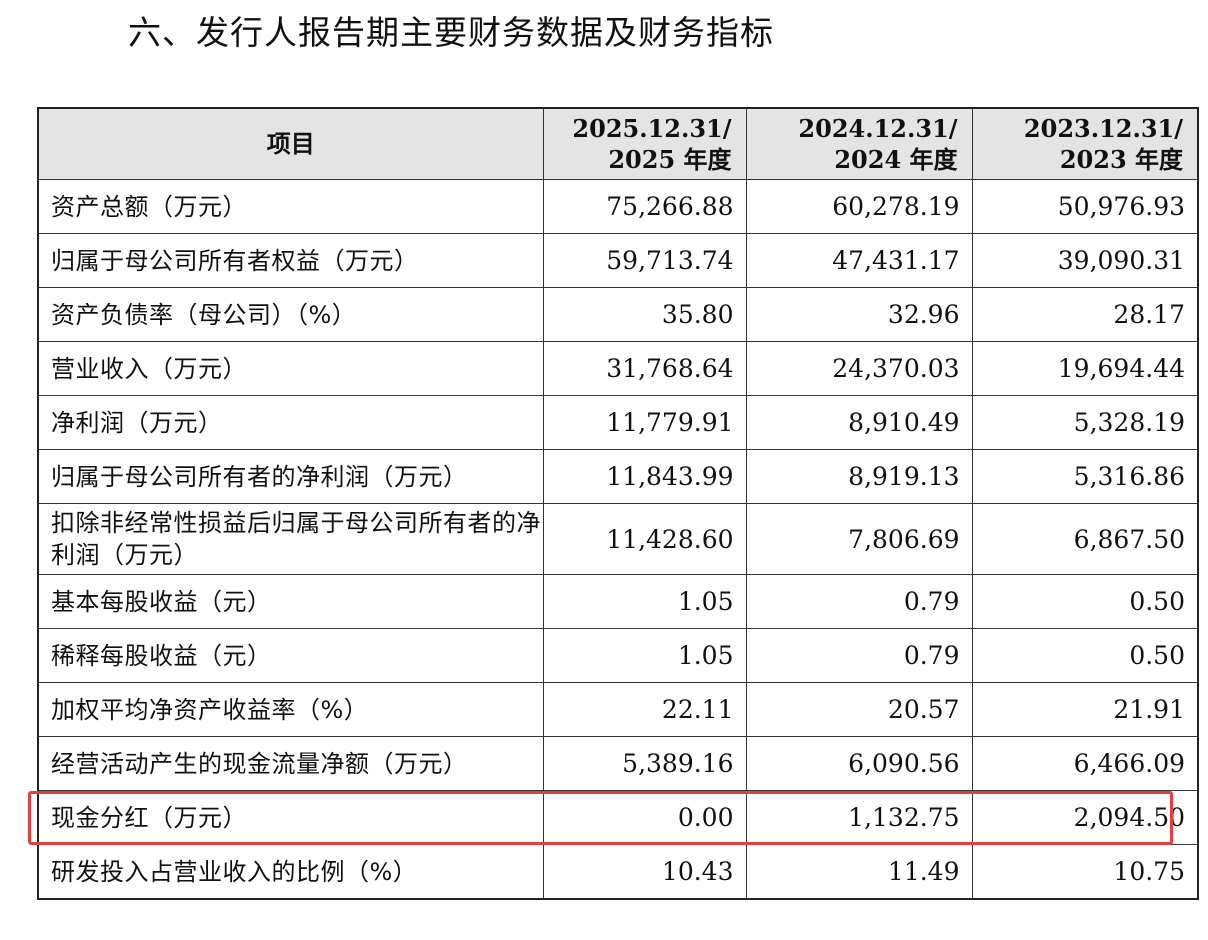  I want to click on value-2023: 21.91, so click(1085, 709).